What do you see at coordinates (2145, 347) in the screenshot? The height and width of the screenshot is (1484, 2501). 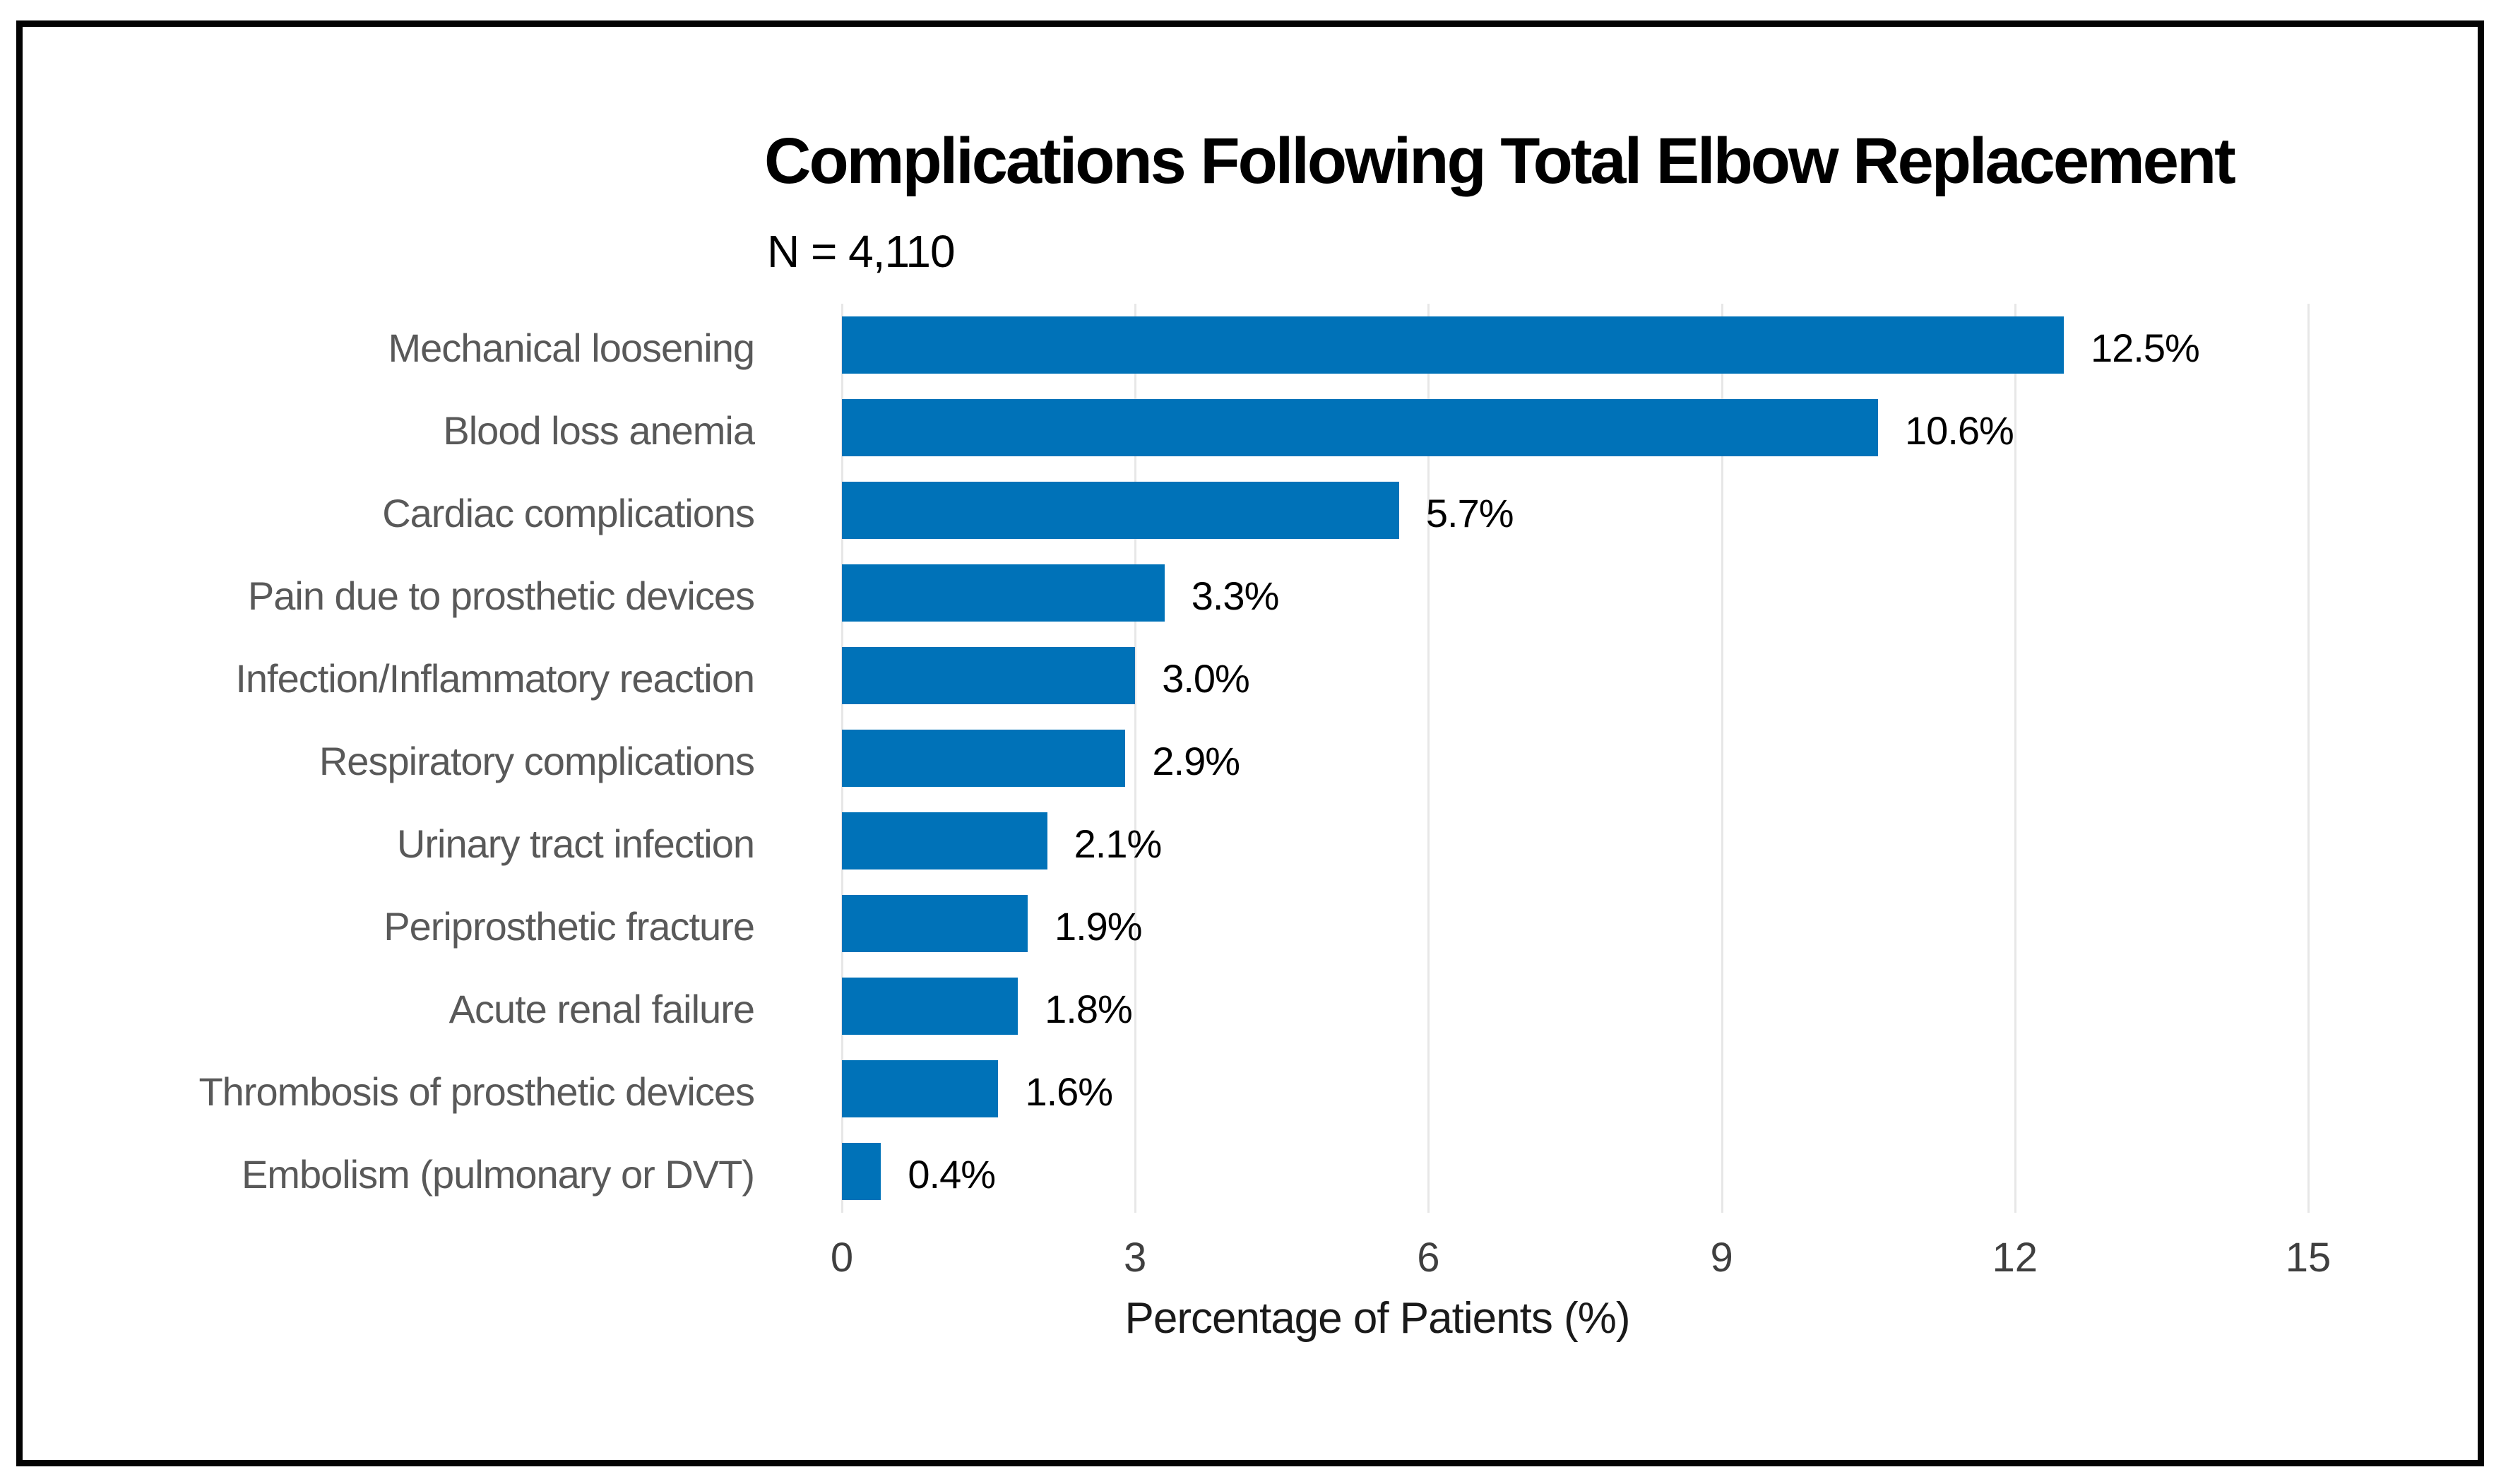 I see `value-label-0: 12.5%` at bounding box center [2145, 347].